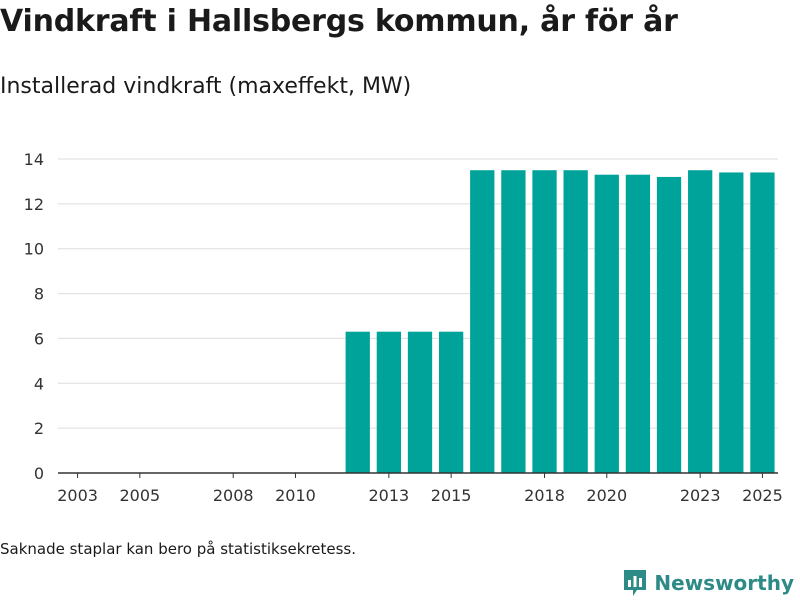 The image size is (800, 600). Describe the element at coordinates (77, 495) in the screenshot. I see `x-tick-label: 2003` at that location.